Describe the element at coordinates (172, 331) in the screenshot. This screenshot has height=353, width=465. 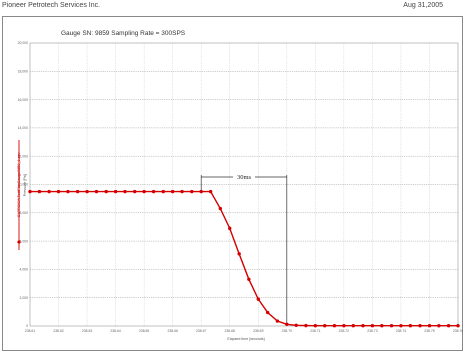
I see `x-tick-label: 238.66` at that location.